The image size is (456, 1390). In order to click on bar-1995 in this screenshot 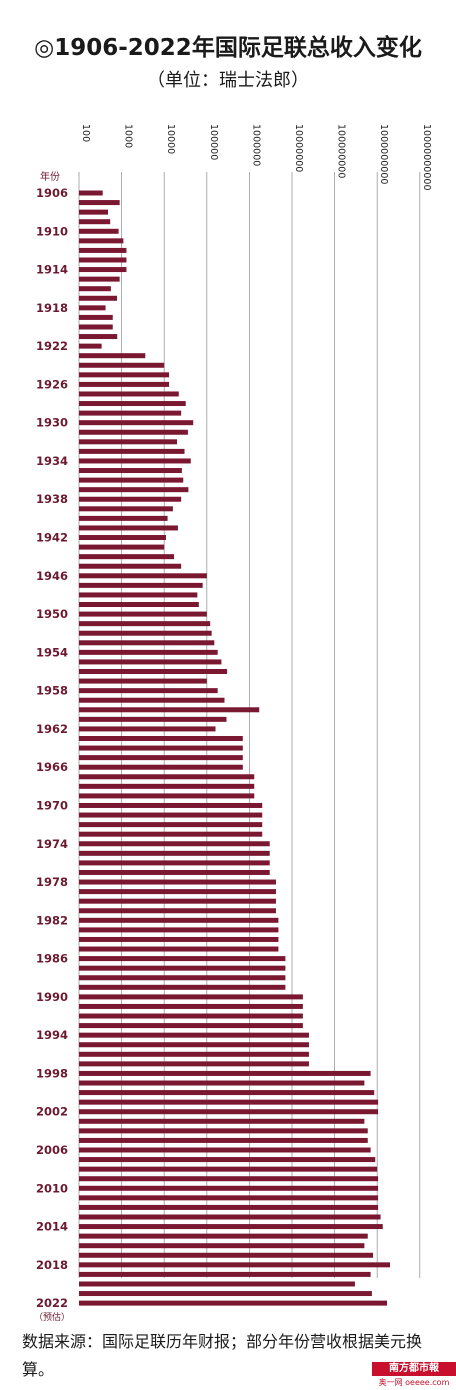, I will do `click(194, 1045)`.